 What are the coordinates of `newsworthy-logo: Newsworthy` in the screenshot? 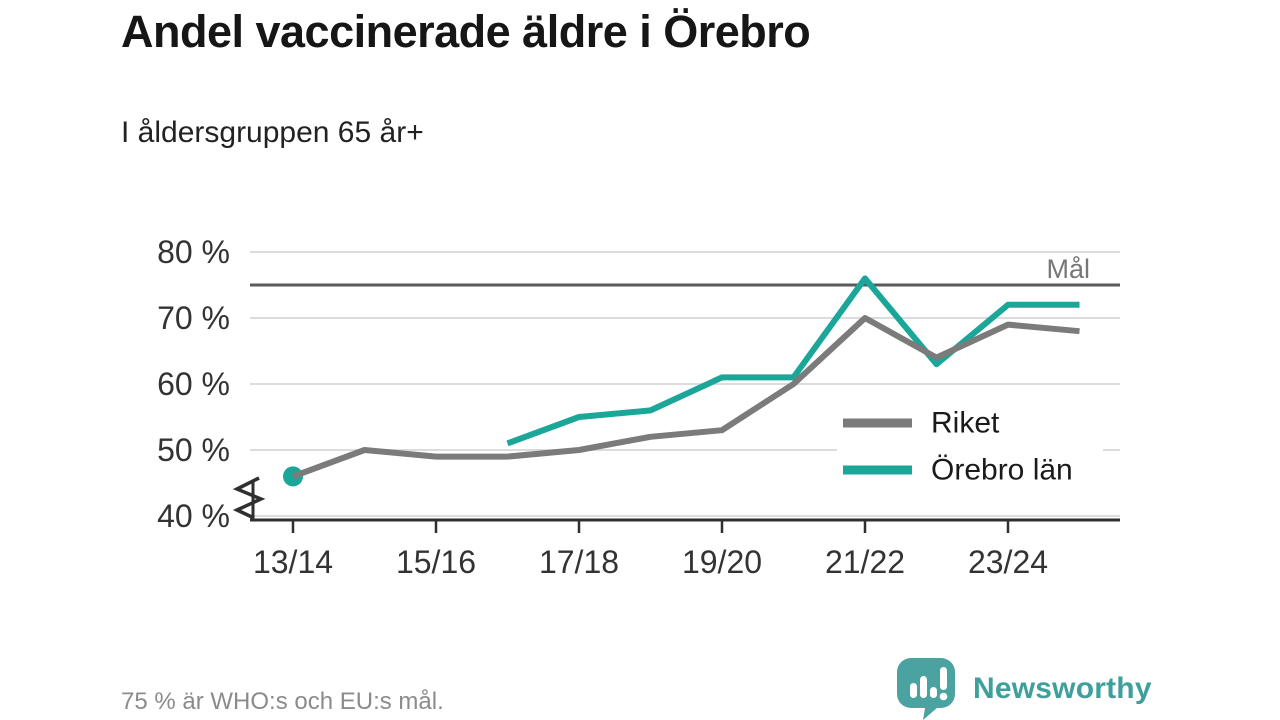 It's located at (1024, 689).